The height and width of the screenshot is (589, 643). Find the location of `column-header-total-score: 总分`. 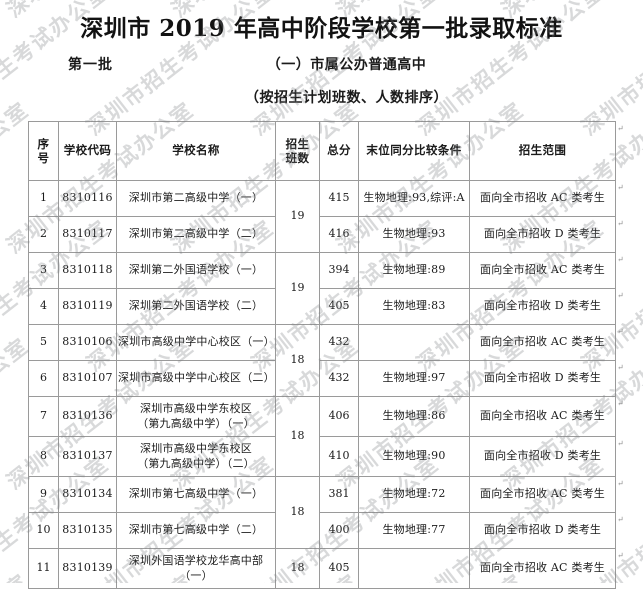

column-header-total-score: 总分 is located at coordinates (339, 151).